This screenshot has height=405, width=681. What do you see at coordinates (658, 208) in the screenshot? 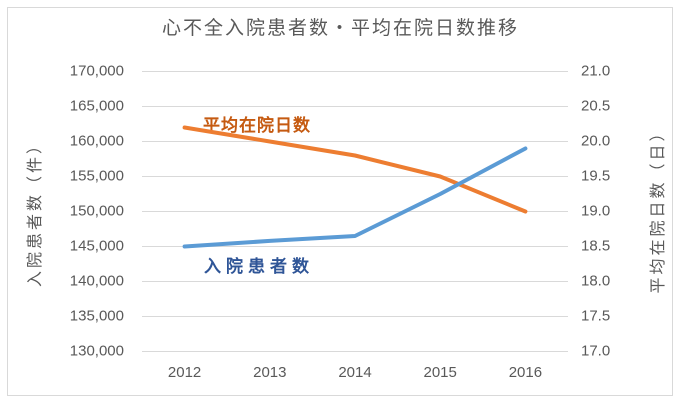
I see `y-axis-title-right: 平均在院日数（日）` at bounding box center [658, 208].